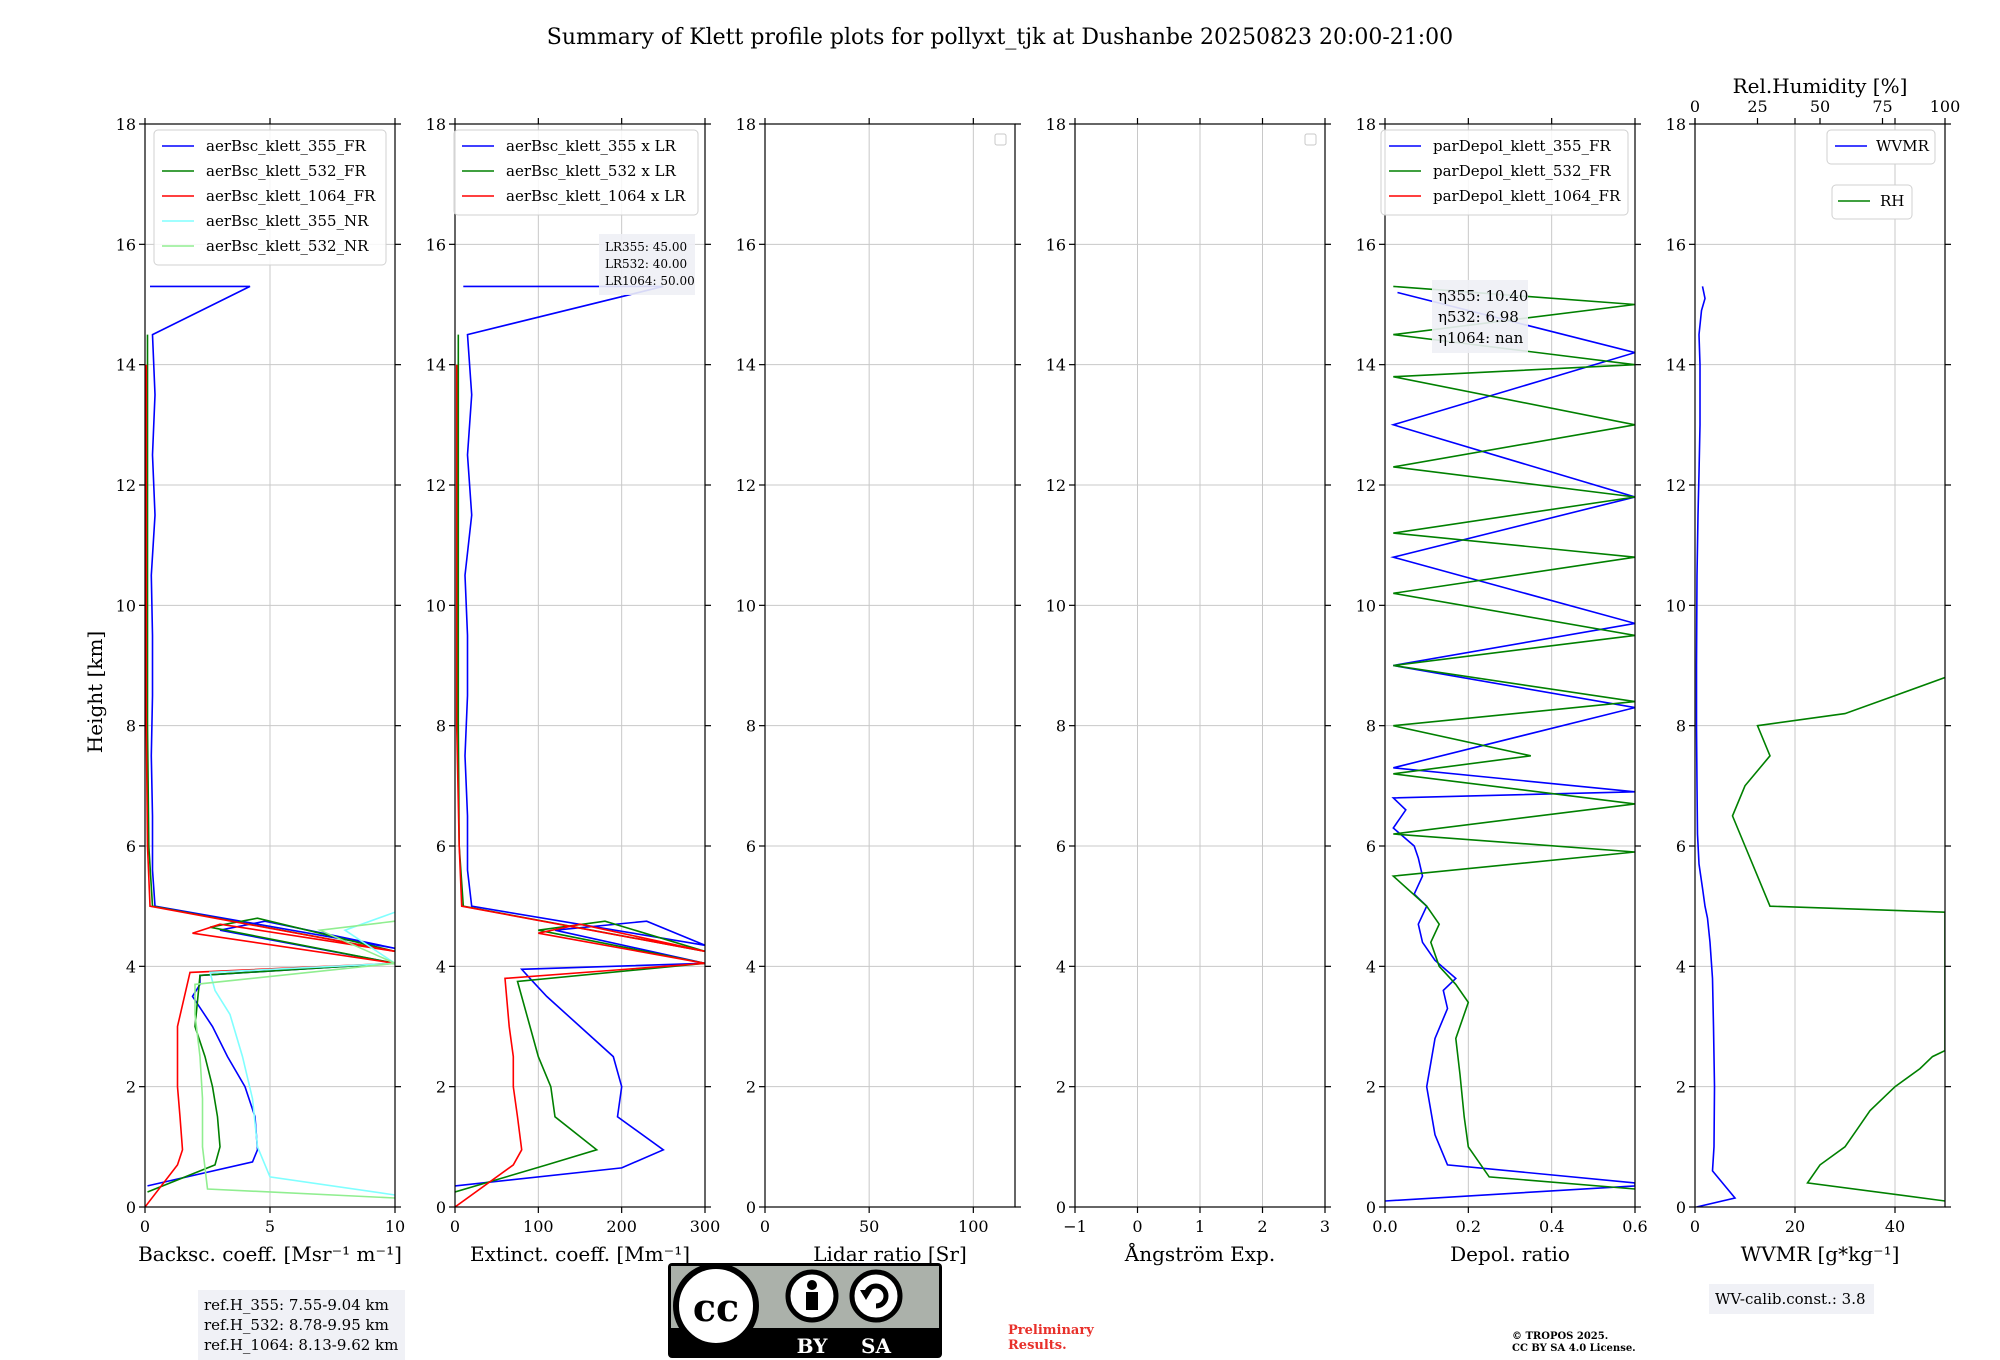 Image resolution: width=2000 pixels, height=1360 pixels. Describe the element at coordinates (1895, 1226) in the screenshot. I see `x-tick-label: 40` at that location.